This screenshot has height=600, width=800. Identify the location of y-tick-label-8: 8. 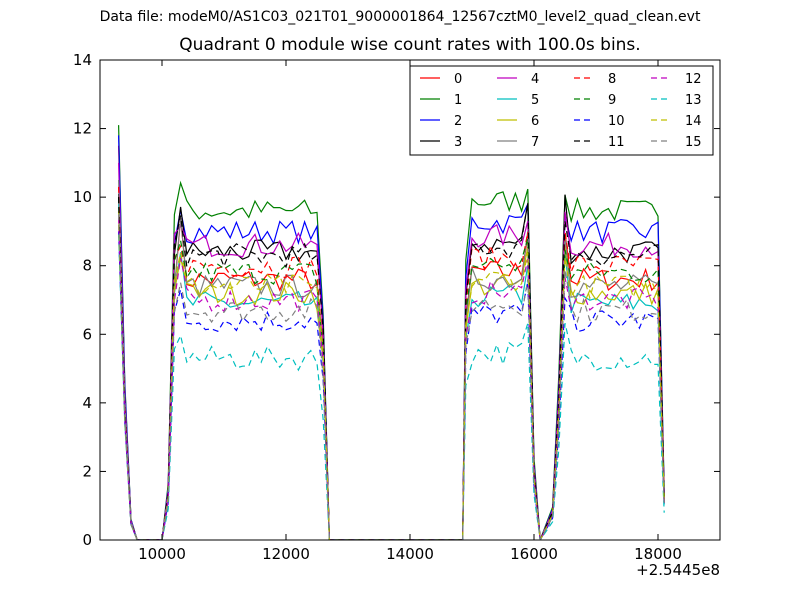
(87, 266).